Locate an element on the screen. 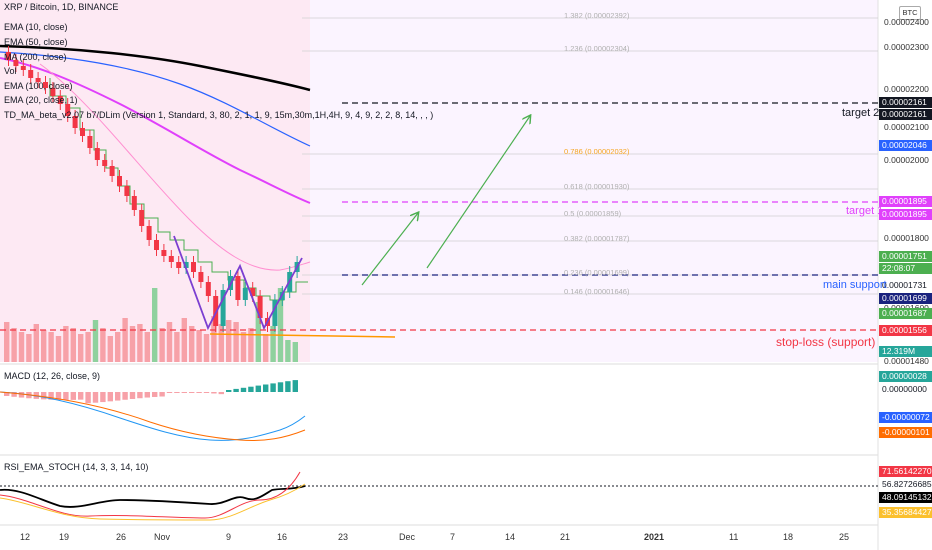 The height and width of the screenshot is (550, 932). legend-item: EMA (20, close, 1) is located at coordinates (41, 100).